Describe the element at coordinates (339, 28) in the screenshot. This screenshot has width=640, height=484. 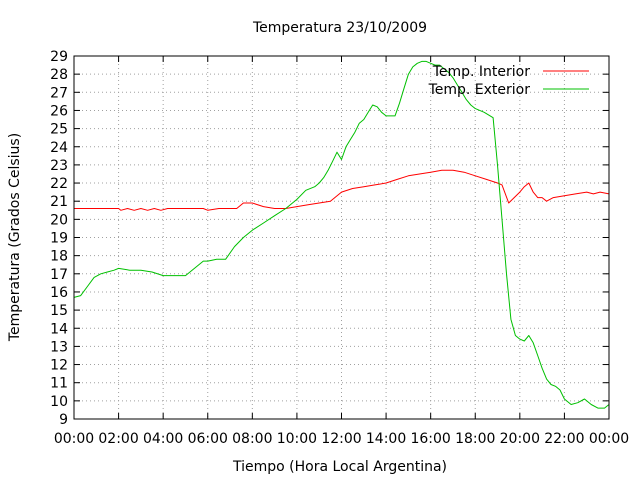
I see `chart-title: Temperatura 23/10/2009` at that location.